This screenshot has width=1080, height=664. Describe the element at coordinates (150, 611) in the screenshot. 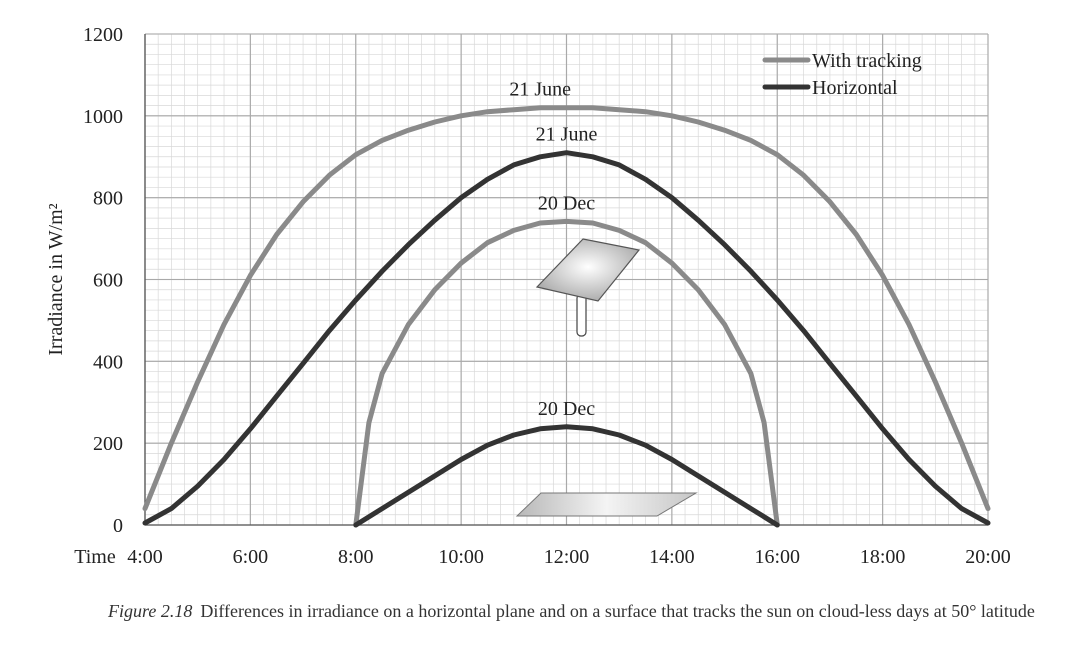

I see `figure-label: Figure 2.18` at that location.